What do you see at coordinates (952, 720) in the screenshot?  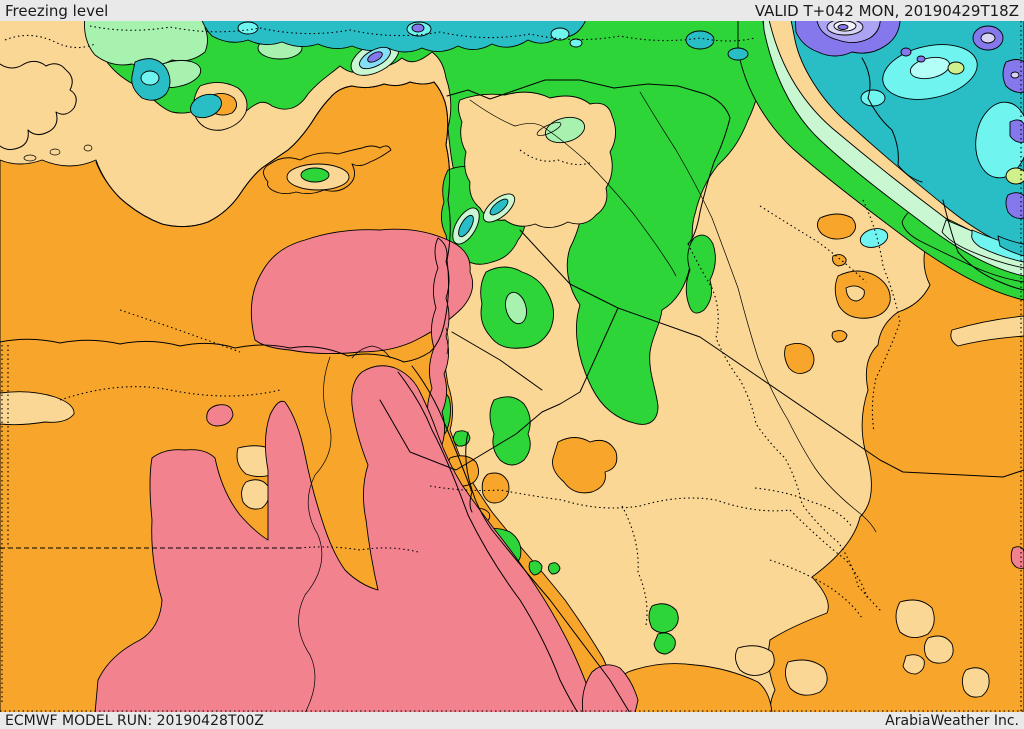 I see `branding-label: ArabiaWeather Inc.` at bounding box center [952, 720].